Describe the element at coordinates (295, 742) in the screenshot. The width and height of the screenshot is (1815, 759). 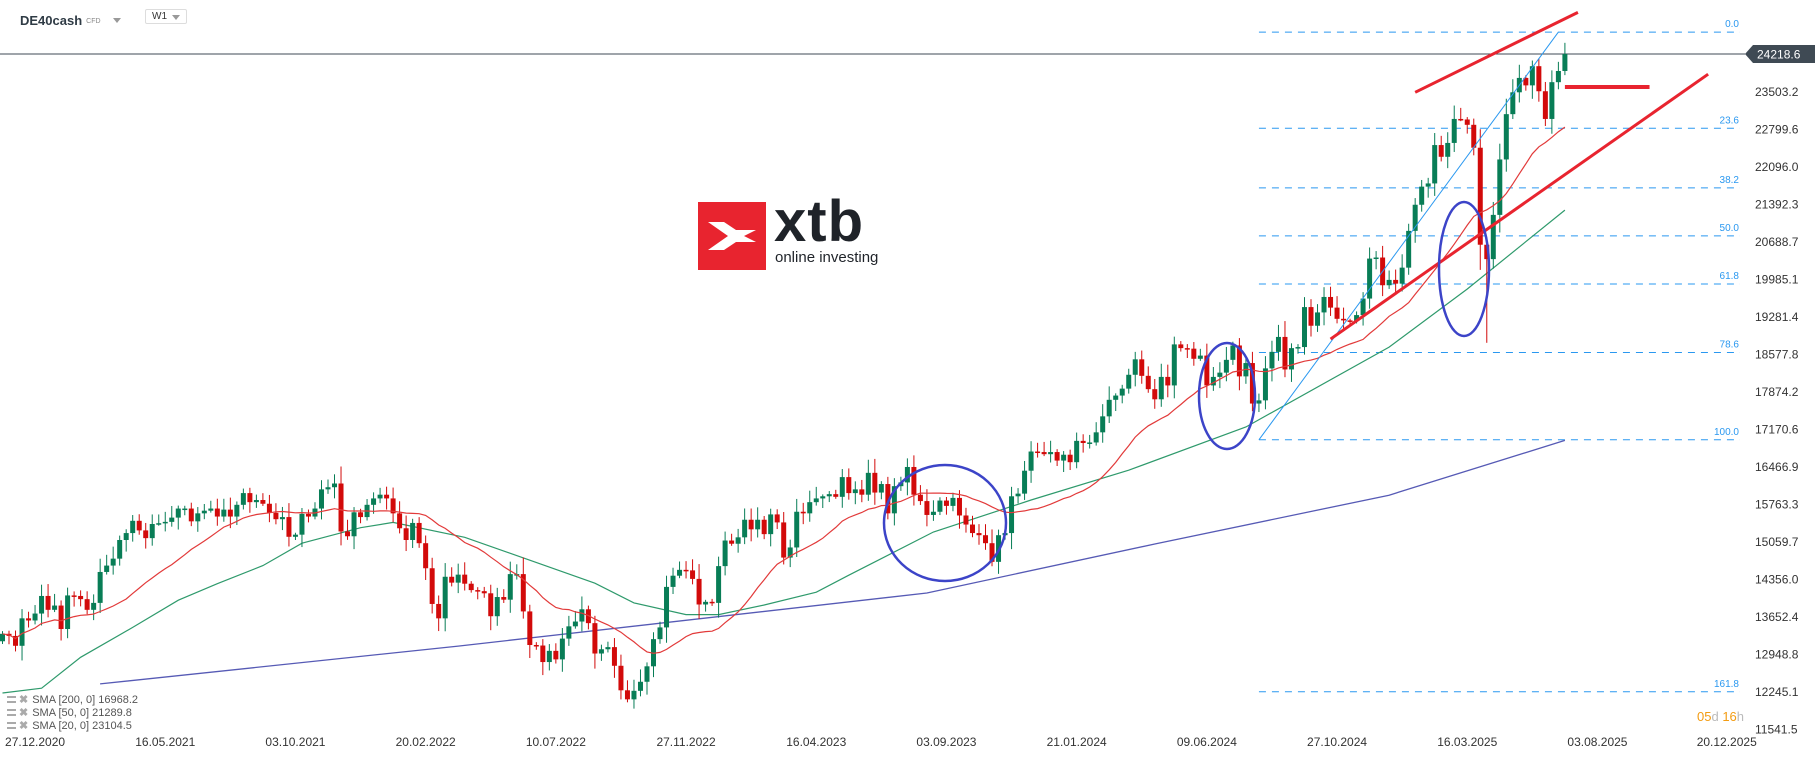
I see `x-axis-tick: 03.10.2021` at that location.